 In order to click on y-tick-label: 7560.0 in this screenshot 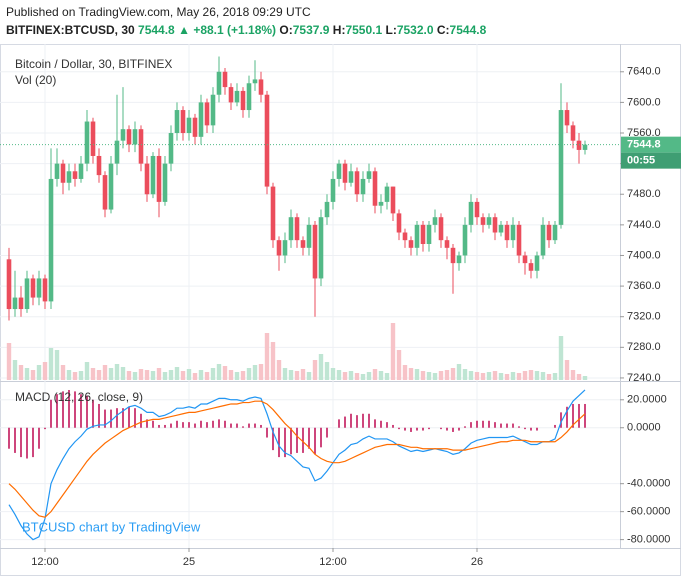, I will do `click(644, 133)`.